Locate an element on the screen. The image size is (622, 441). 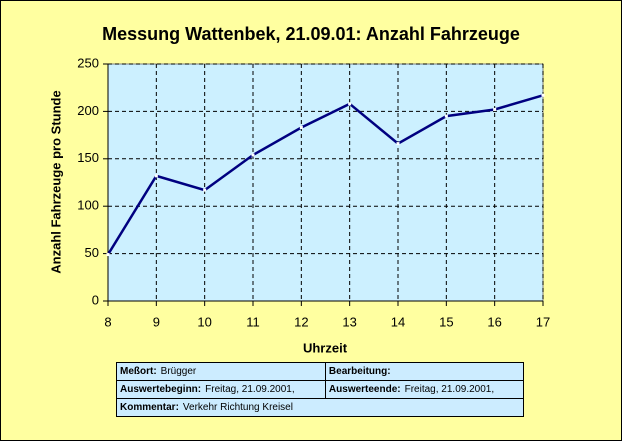
x-tick-label: 12 is located at coordinates (301, 321).